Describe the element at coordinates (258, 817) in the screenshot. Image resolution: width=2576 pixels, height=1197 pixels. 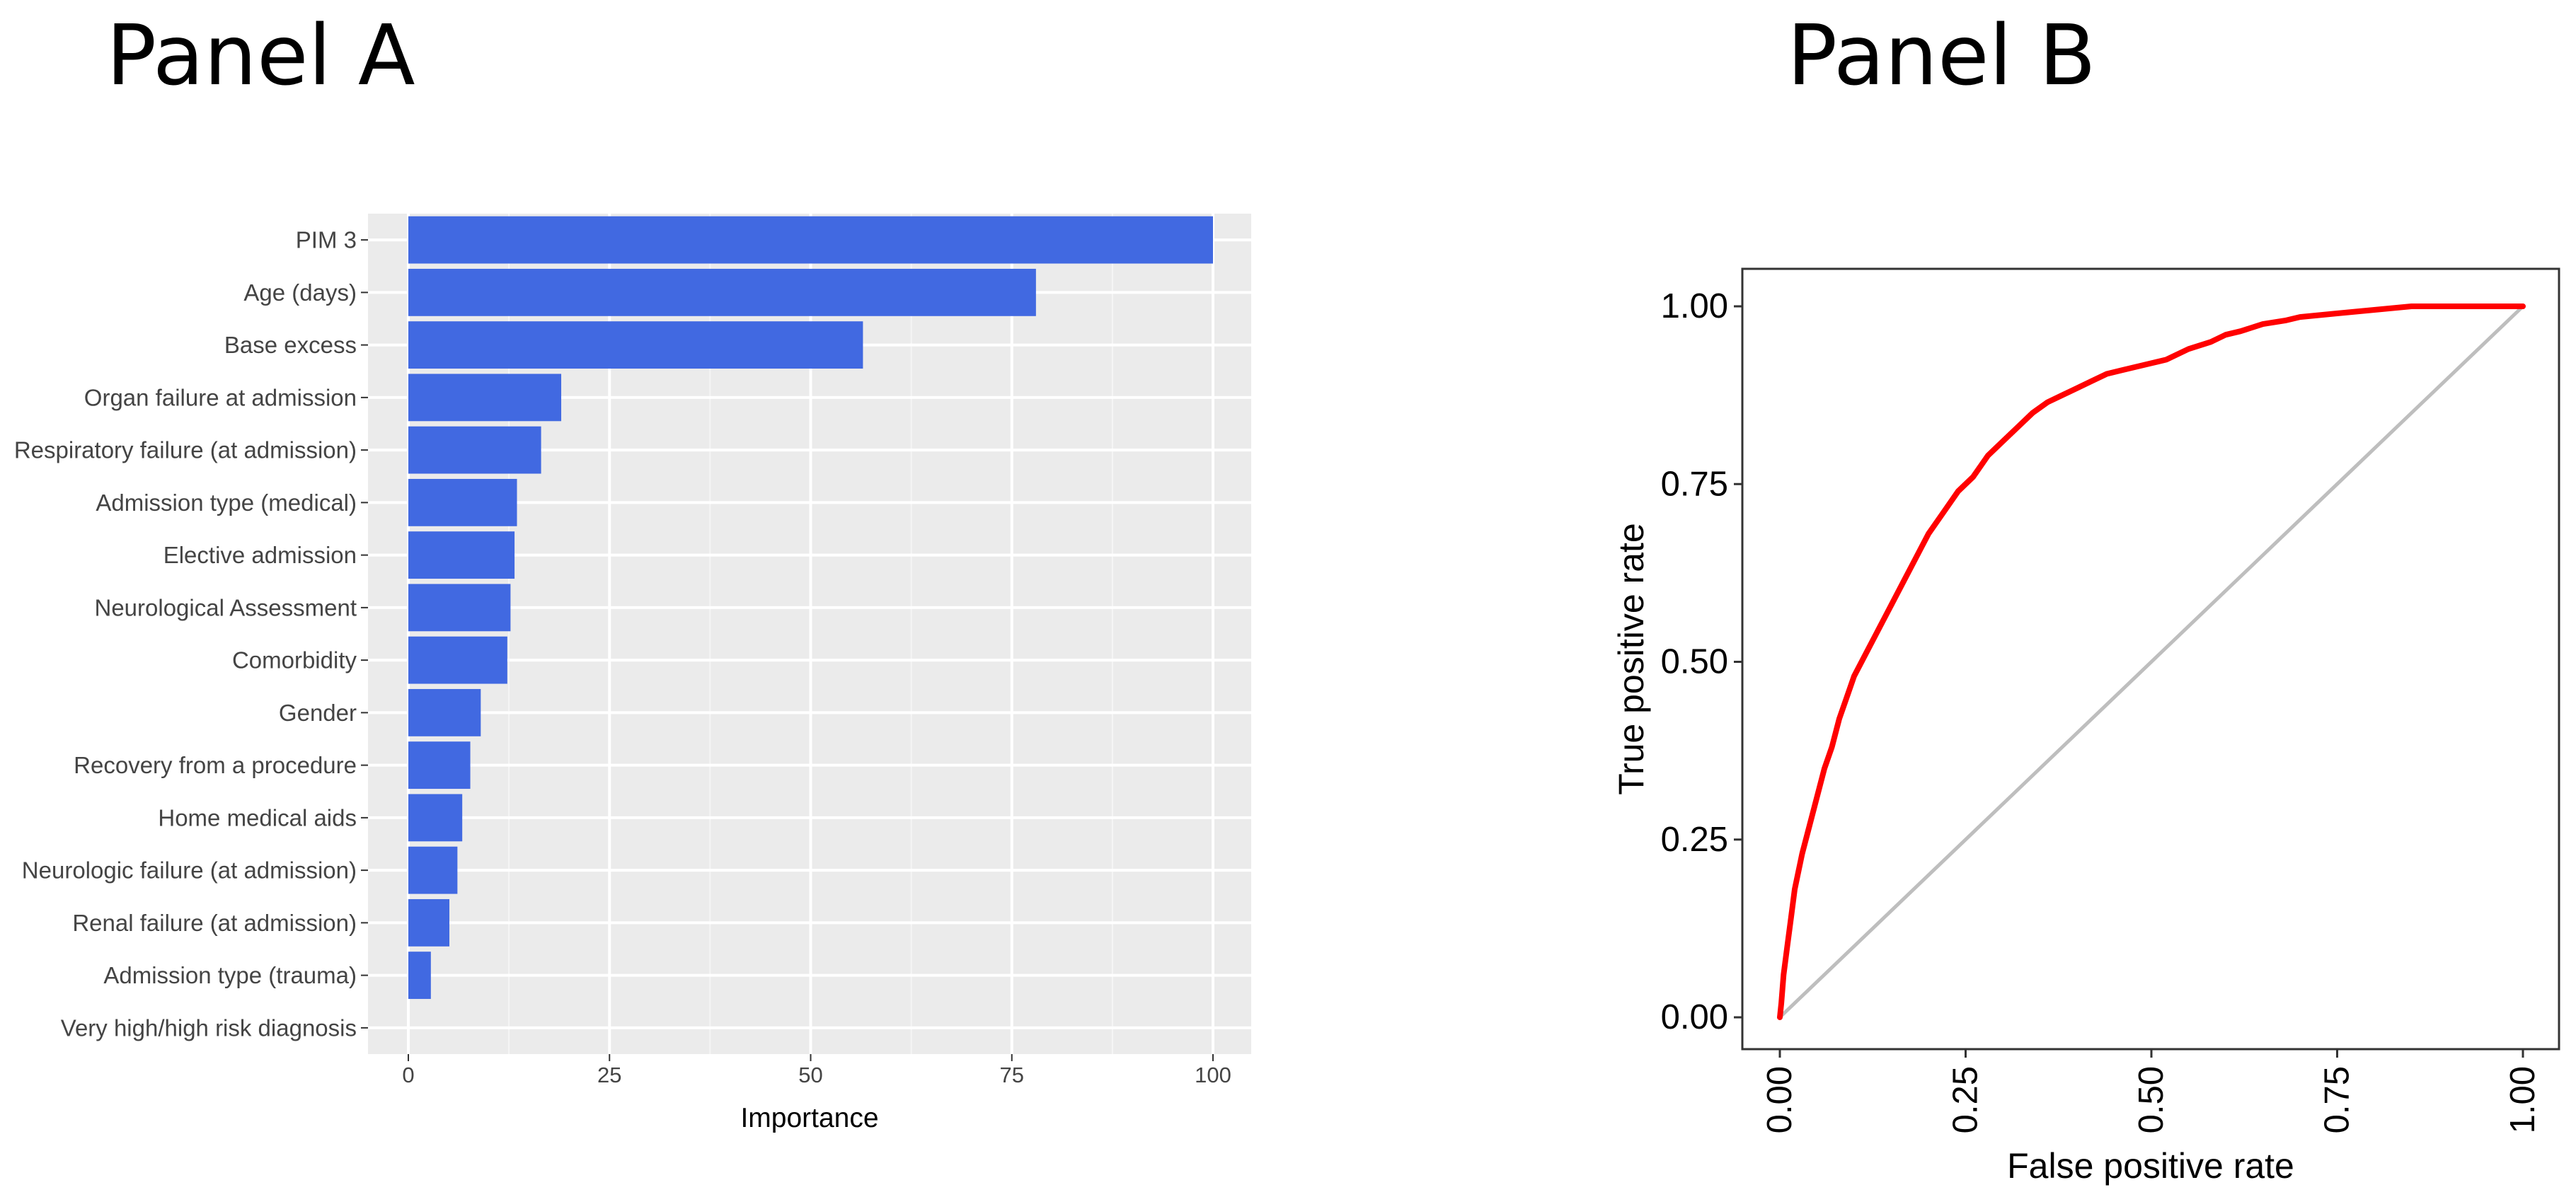
I see `category-label: Home medical aids` at that location.